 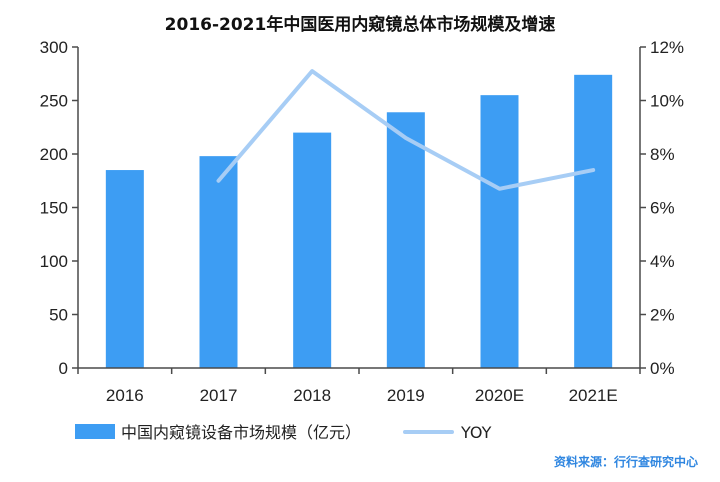 What do you see at coordinates (54, 154) in the screenshot?
I see `left-tick-label: 200` at bounding box center [54, 154].